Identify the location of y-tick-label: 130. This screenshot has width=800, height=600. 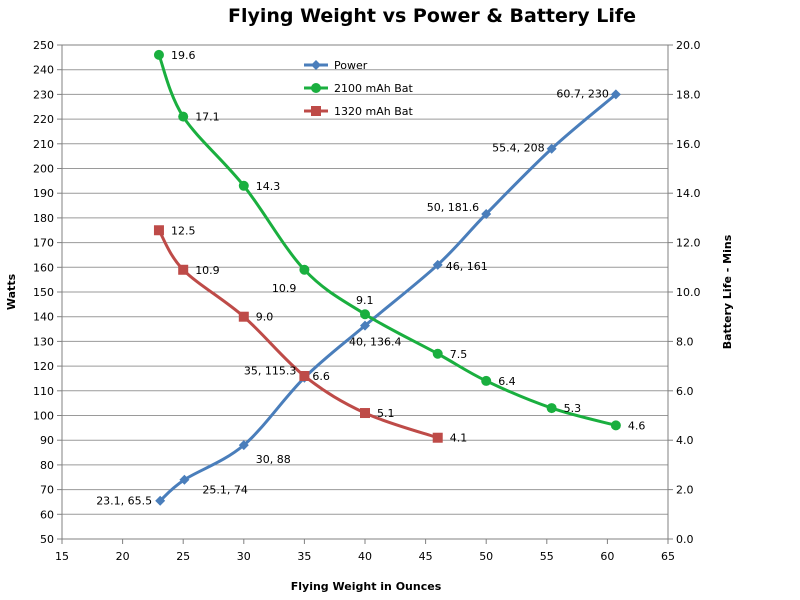
(43, 341).